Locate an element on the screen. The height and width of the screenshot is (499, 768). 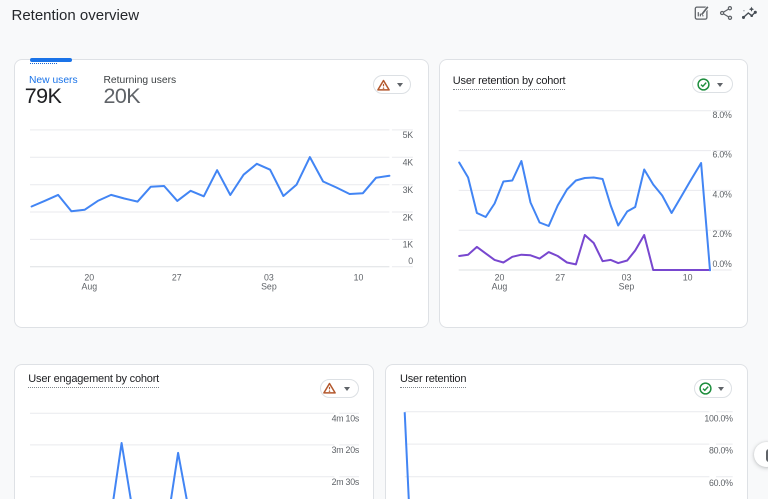
svg-text: 80.0% is located at coordinates (721, 451).